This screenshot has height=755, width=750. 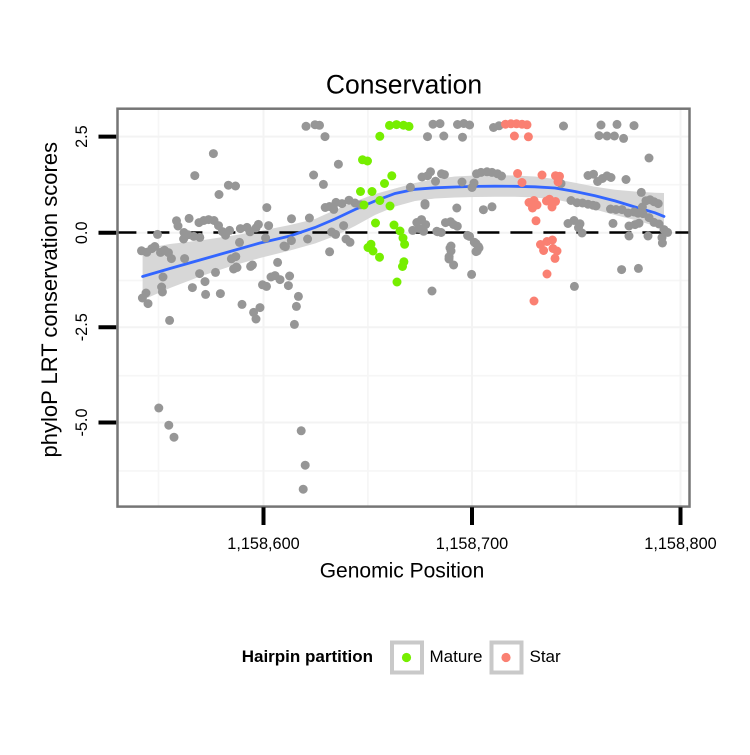 What do you see at coordinates (307, 656) in the screenshot?
I see `svg-text: Hairpin partition` at bounding box center [307, 656].